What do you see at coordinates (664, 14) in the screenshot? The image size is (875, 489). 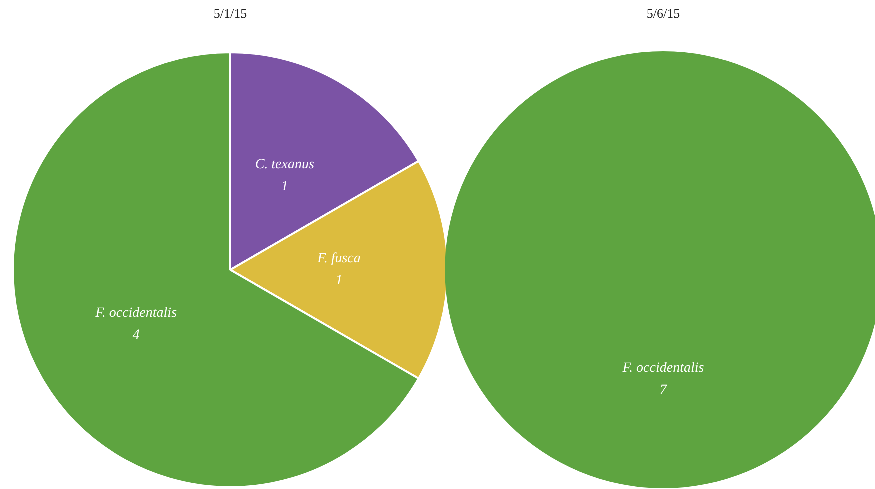 I see `chart-title: 5/6/15` at bounding box center [664, 14].